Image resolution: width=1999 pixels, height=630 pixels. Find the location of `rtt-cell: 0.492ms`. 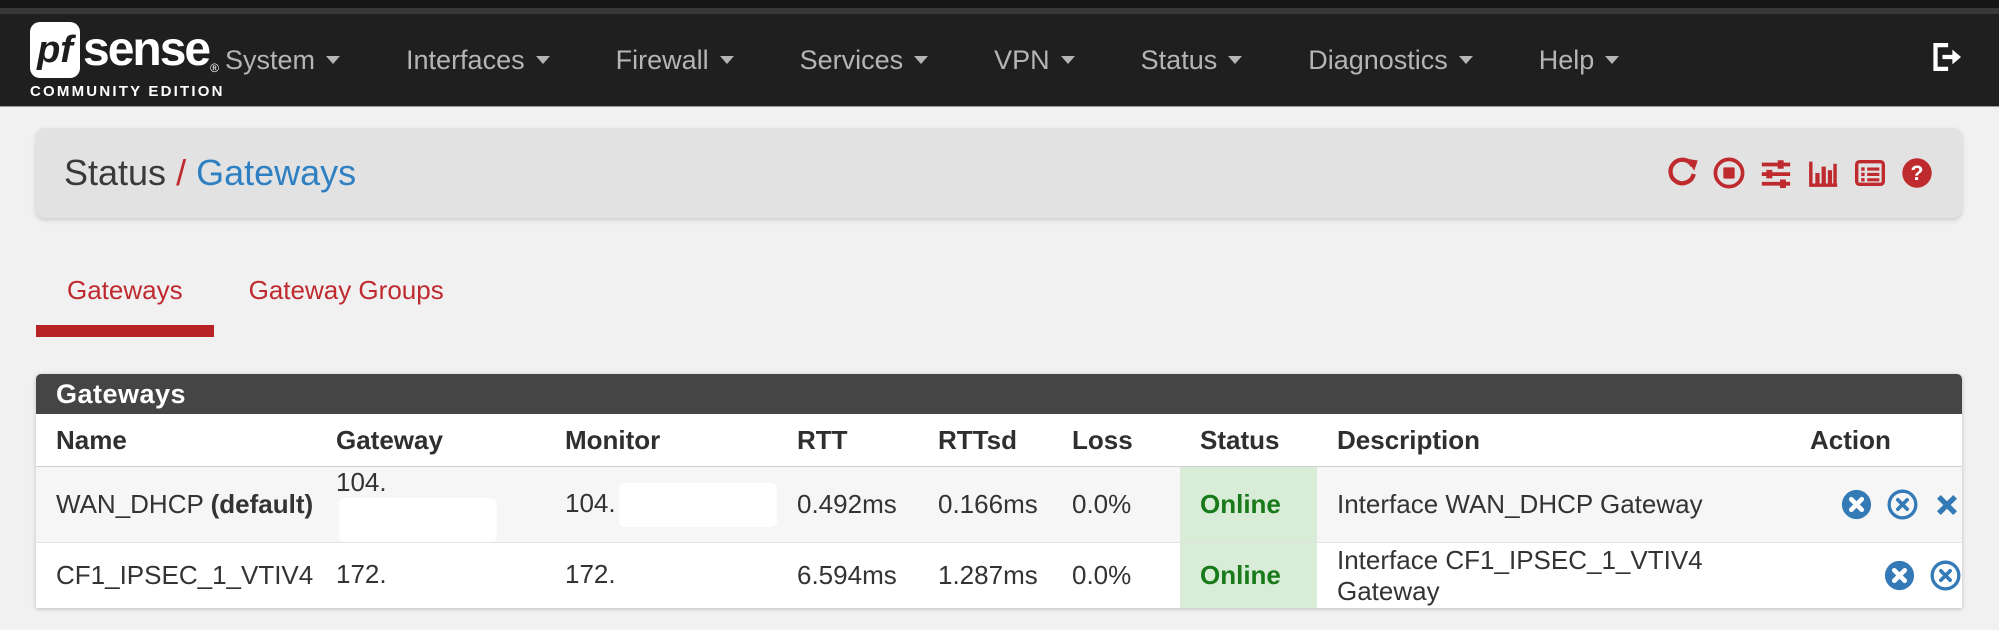

rtt-cell: 0.492ms is located at coordinates (847, 504).